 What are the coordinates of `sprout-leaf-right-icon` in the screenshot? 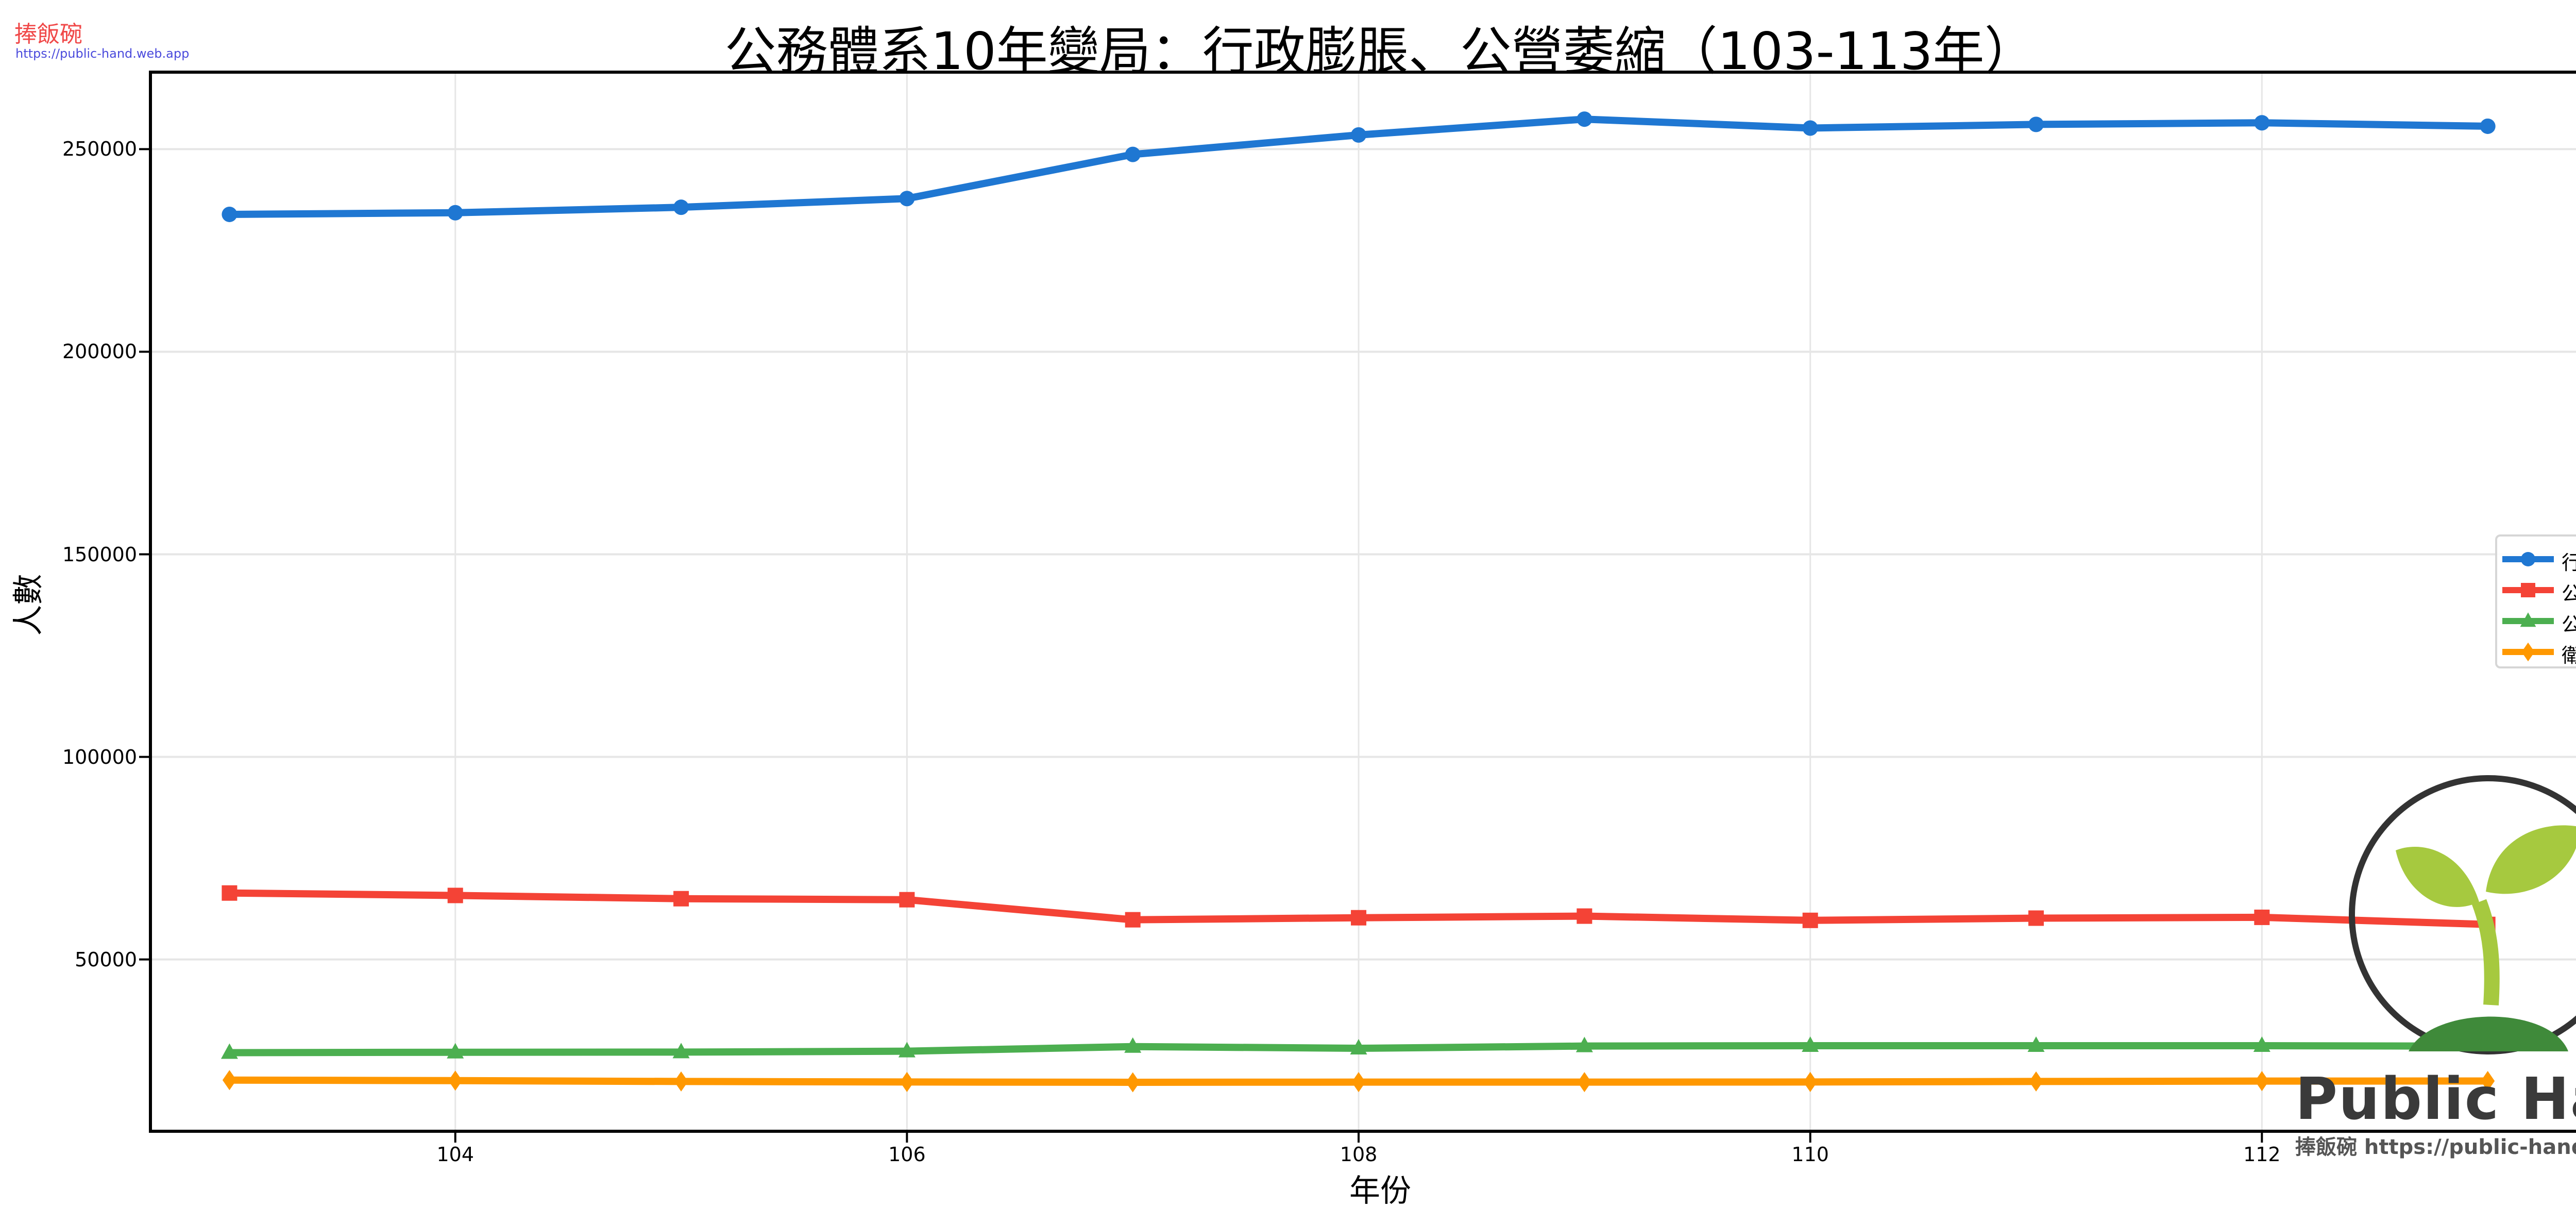 It's located at (2531, 859).